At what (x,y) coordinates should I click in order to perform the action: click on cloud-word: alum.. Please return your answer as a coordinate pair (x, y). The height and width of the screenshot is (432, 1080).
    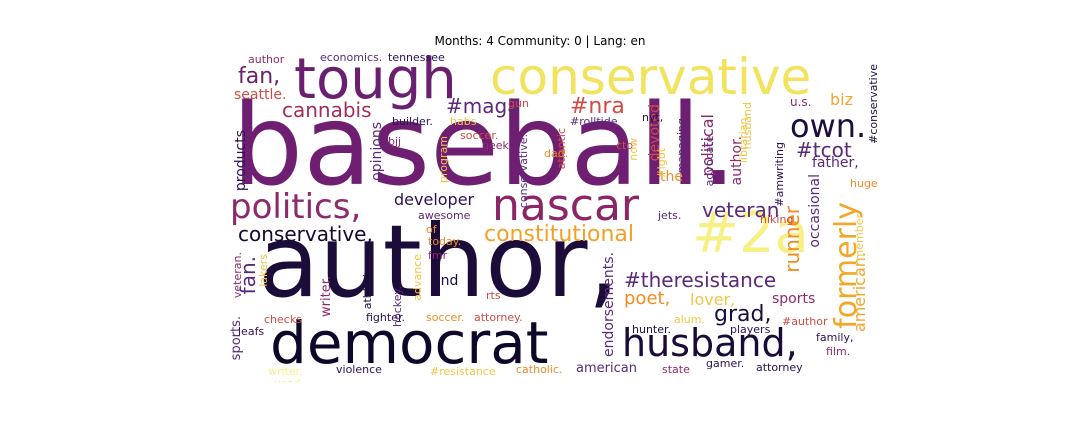
    Looking at the image, I should click on (689, 319).